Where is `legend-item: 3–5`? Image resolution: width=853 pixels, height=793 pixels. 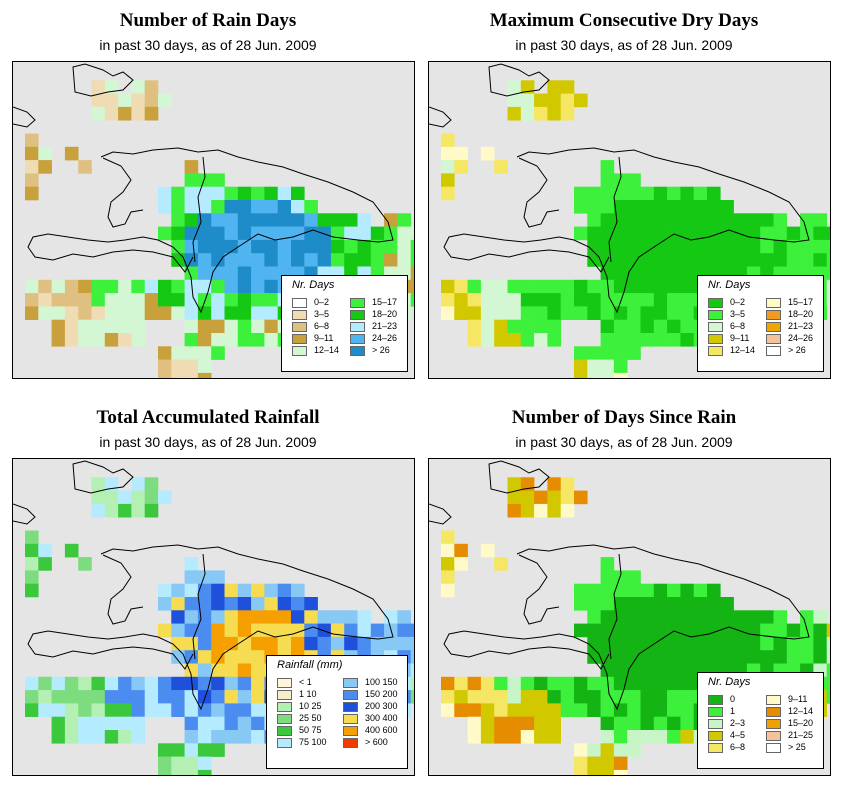 legend-item: 3–5 is located at coordinates (748, 314).